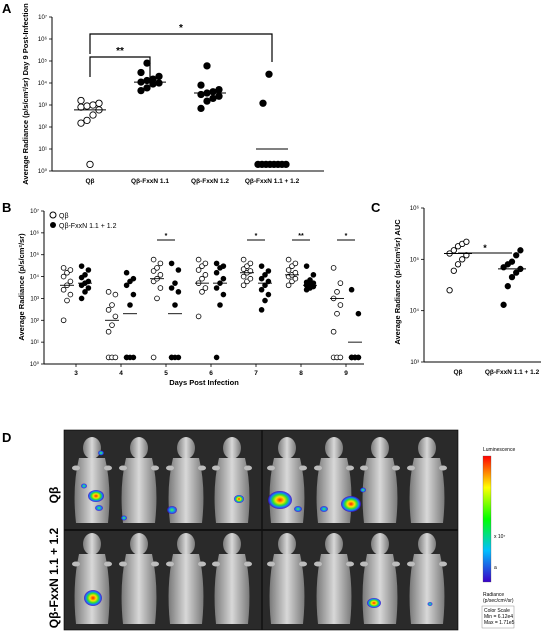 The image size is (550, 633). Describe the element at coordinates (376, 207) in the screenshot. I see `panel-letter-c: C` at that location.